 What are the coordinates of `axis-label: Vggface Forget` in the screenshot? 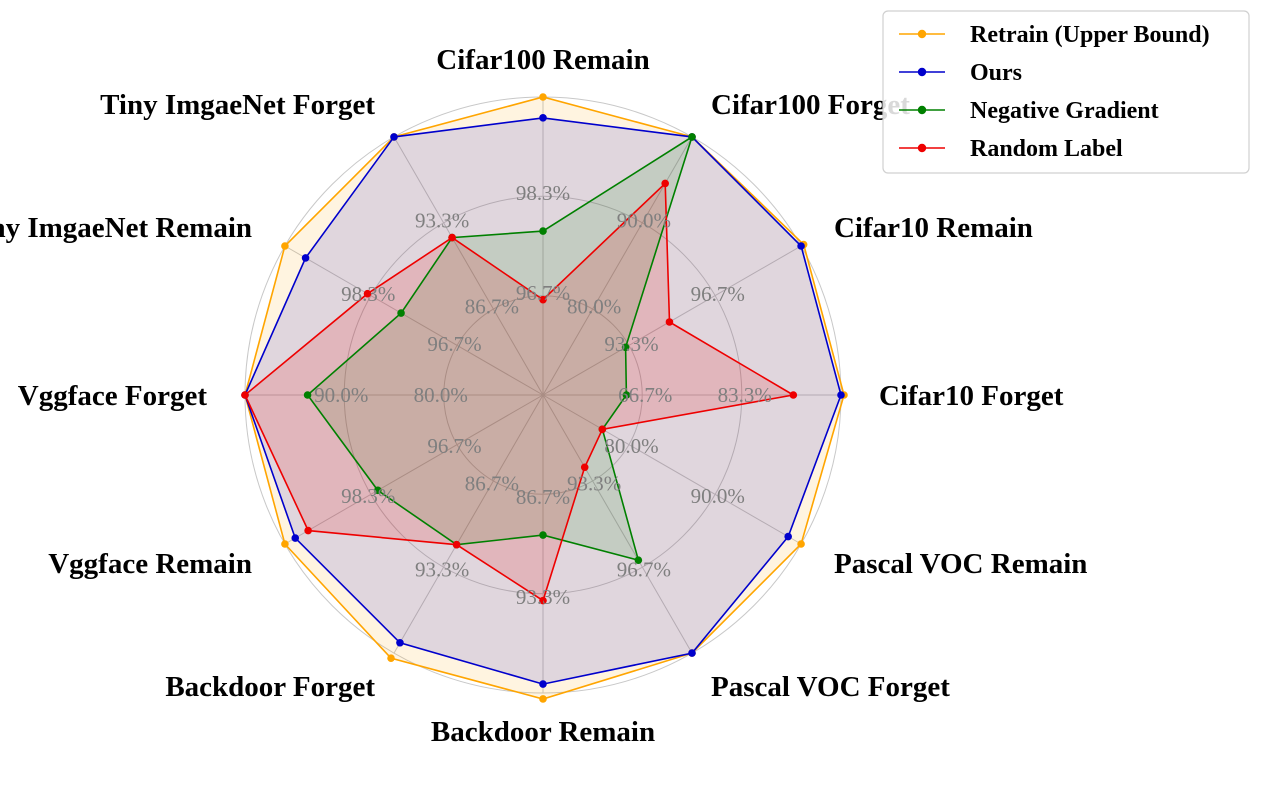 It's located at (113, 396).